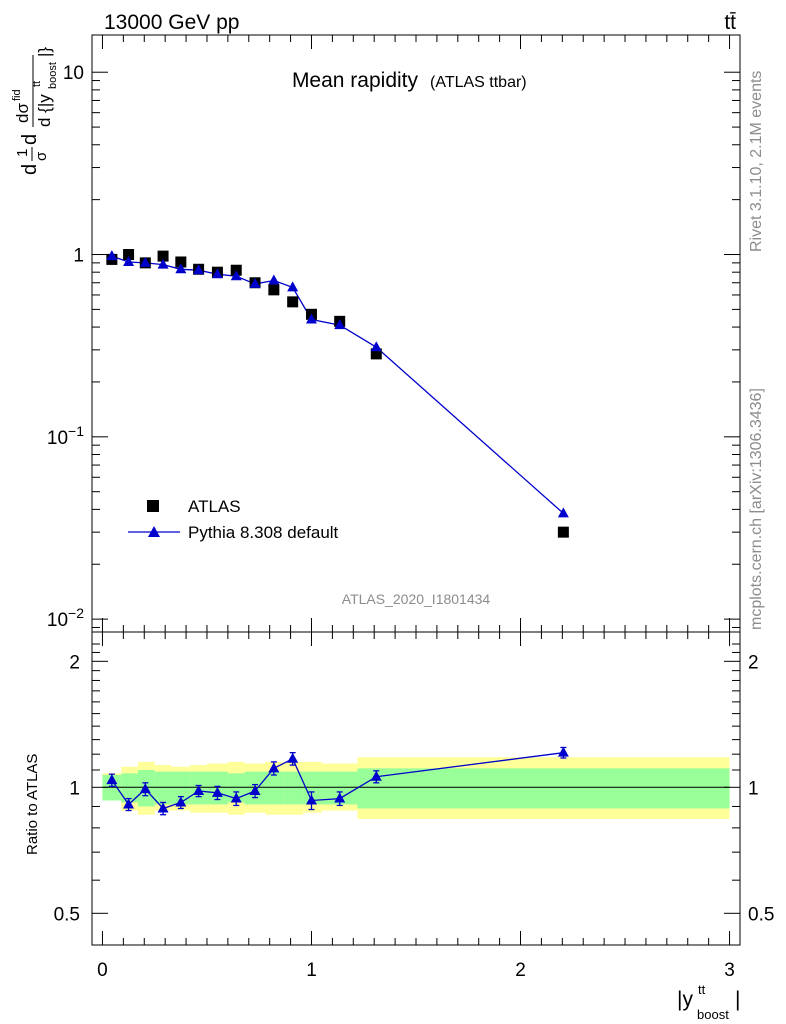 This screenshot has height=1024, width=786. I want to click on legend-label-pythia: Pythia 8.308 default, so click(263, 532).